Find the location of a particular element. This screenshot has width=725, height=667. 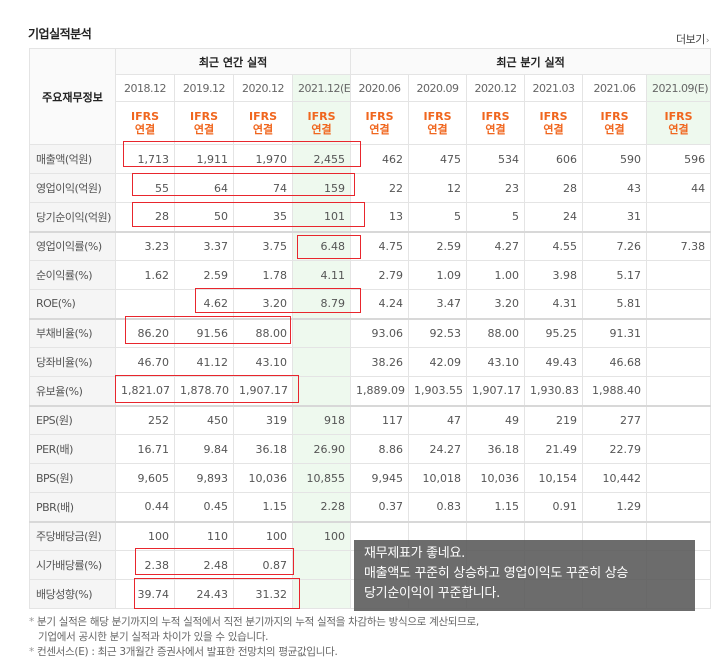

row-label: EPS(원) is located at coordinates (72, 419).